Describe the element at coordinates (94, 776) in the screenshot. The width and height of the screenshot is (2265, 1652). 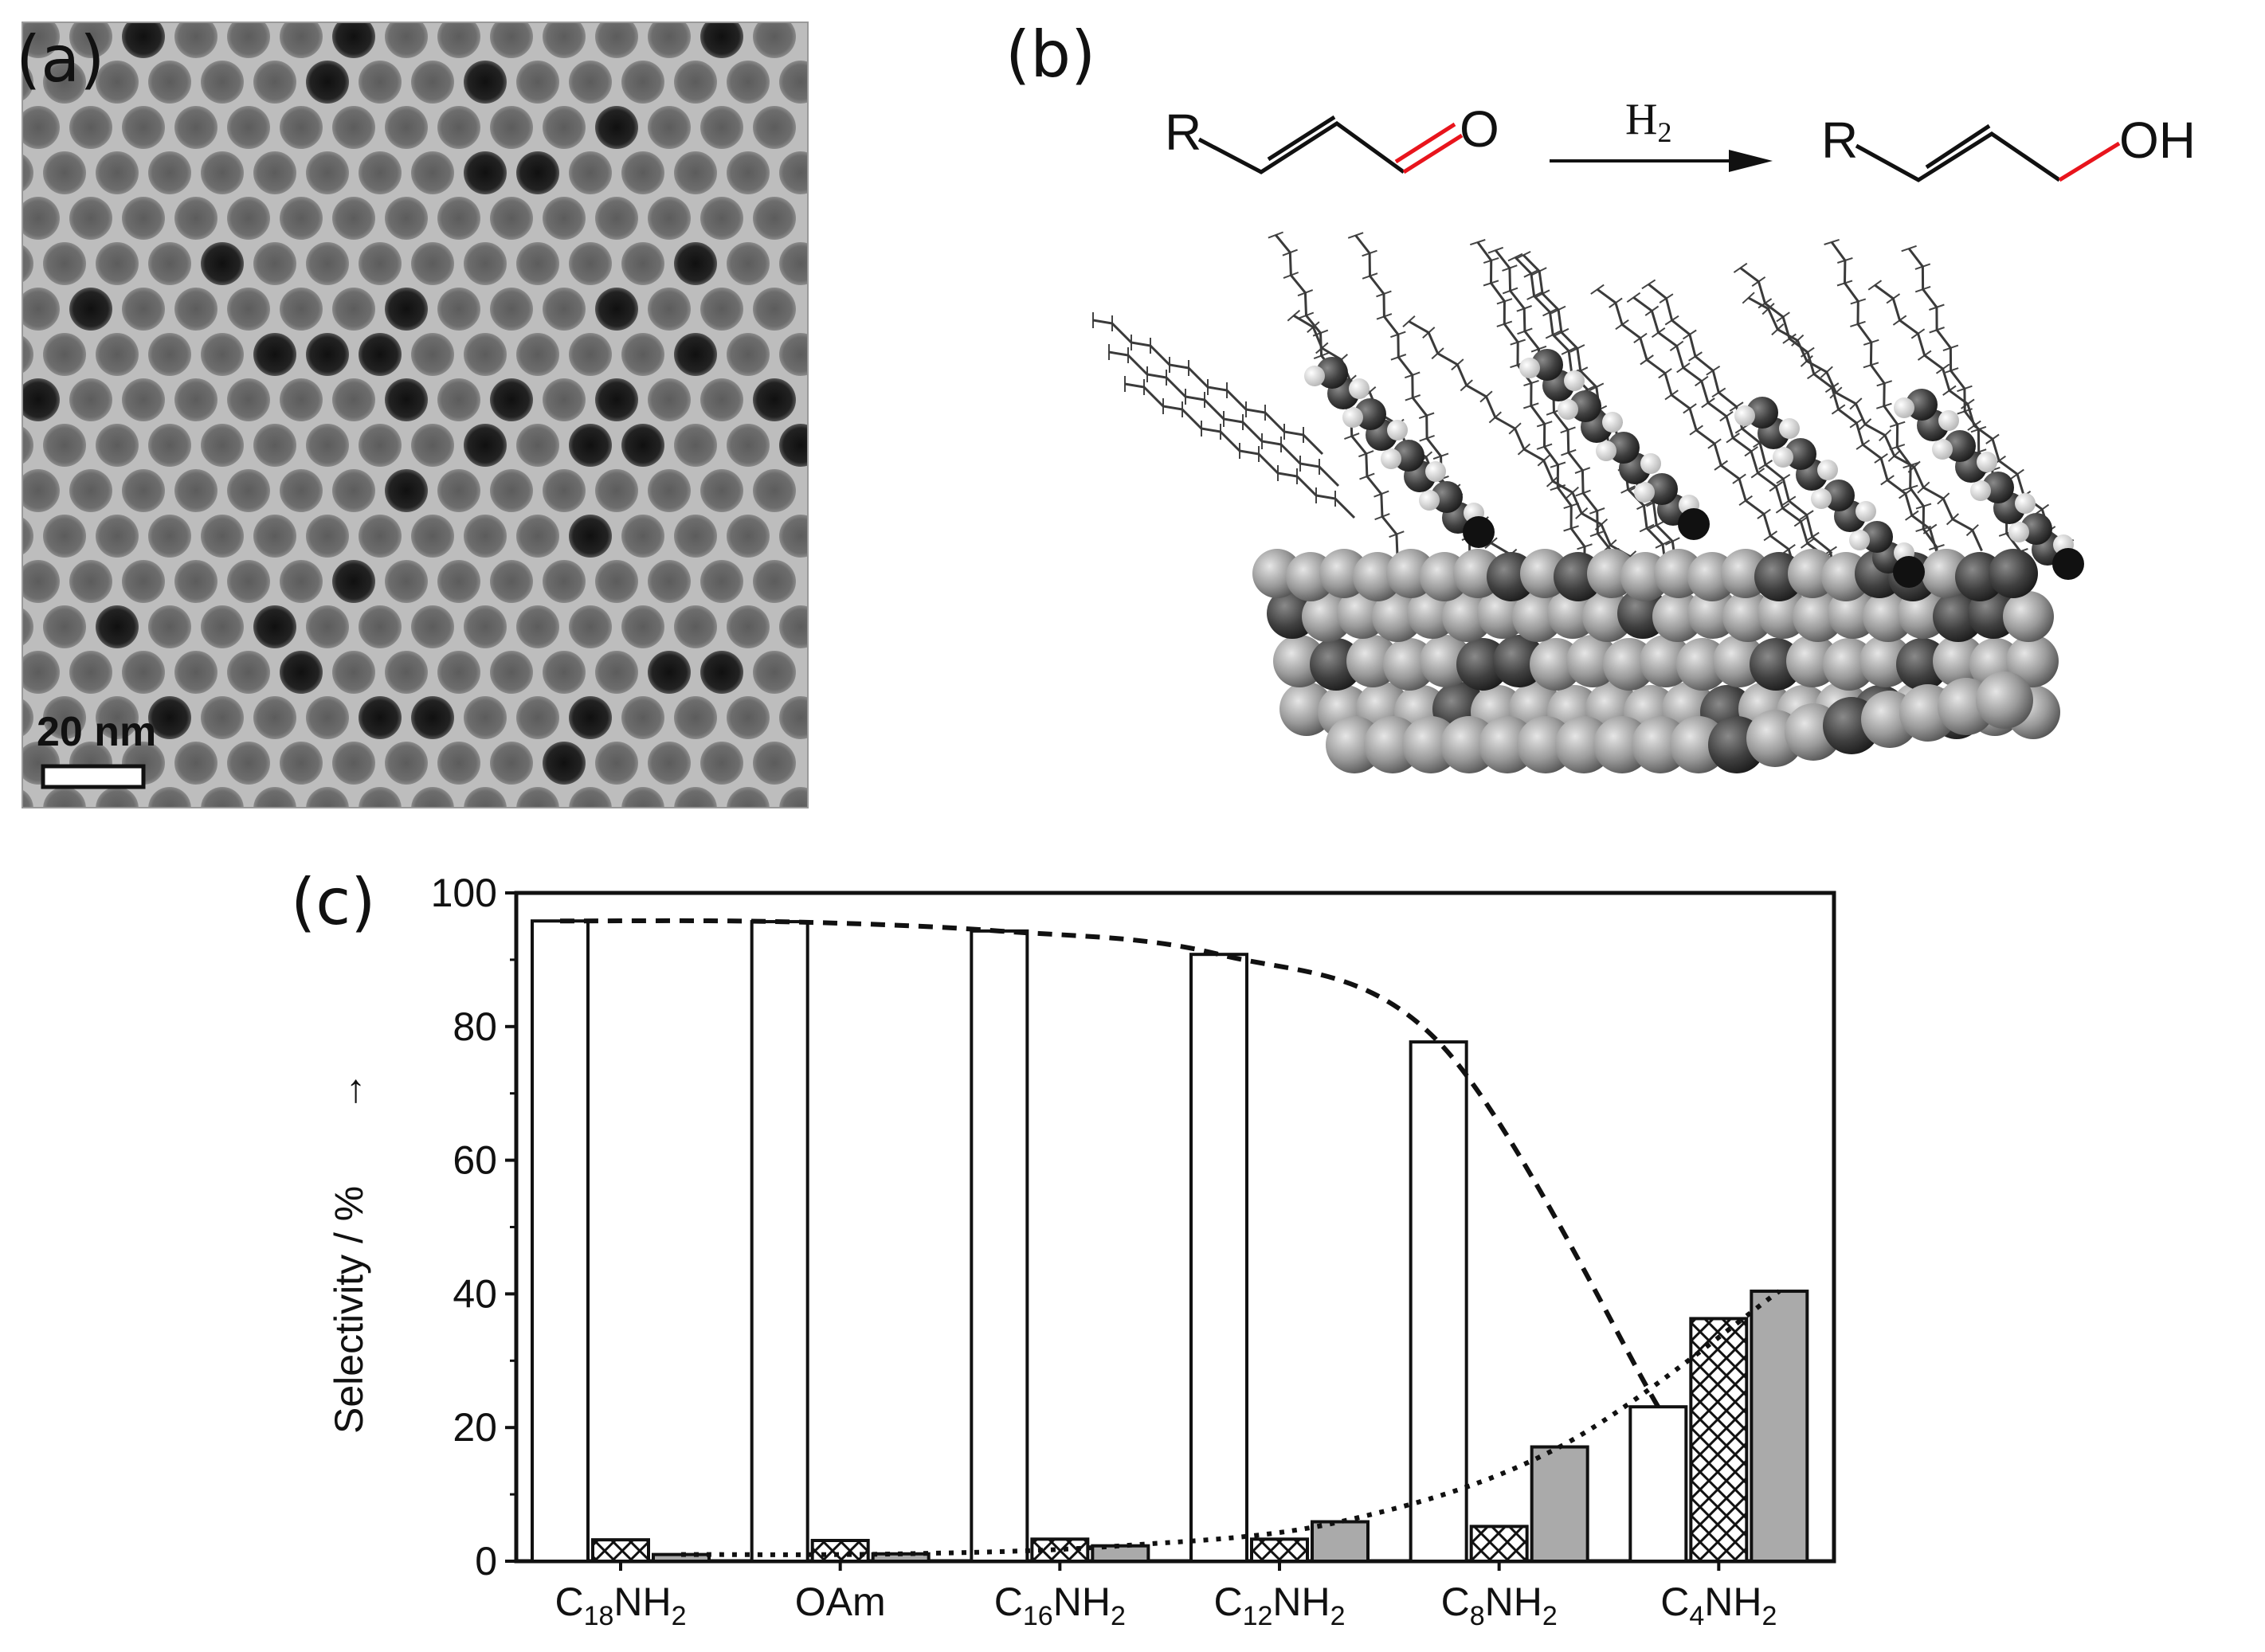
I see `scale-bar` at that location.